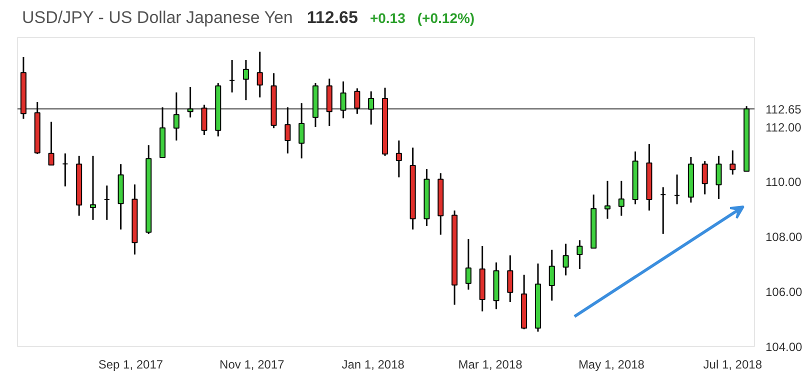 Image resolution: width=805 pixels, height=378 pixels. I want to click on text: (+0.12%), so click(446, 18).